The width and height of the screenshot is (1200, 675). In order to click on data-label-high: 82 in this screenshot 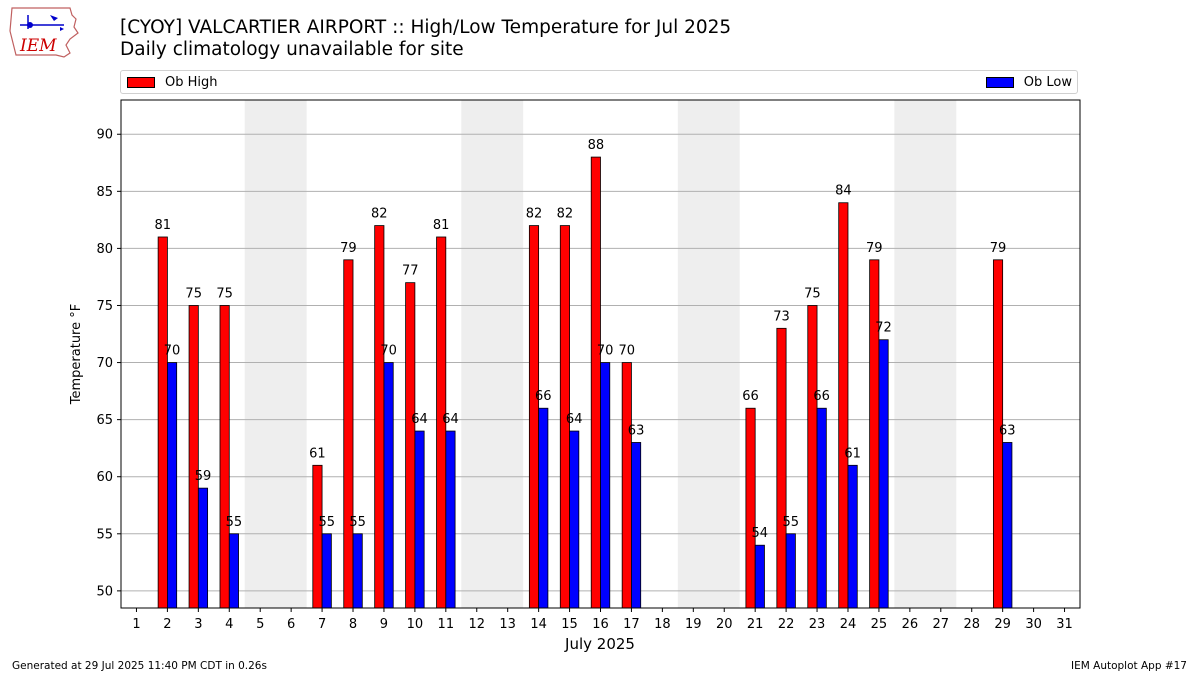, I will do `click(565, 214)`.